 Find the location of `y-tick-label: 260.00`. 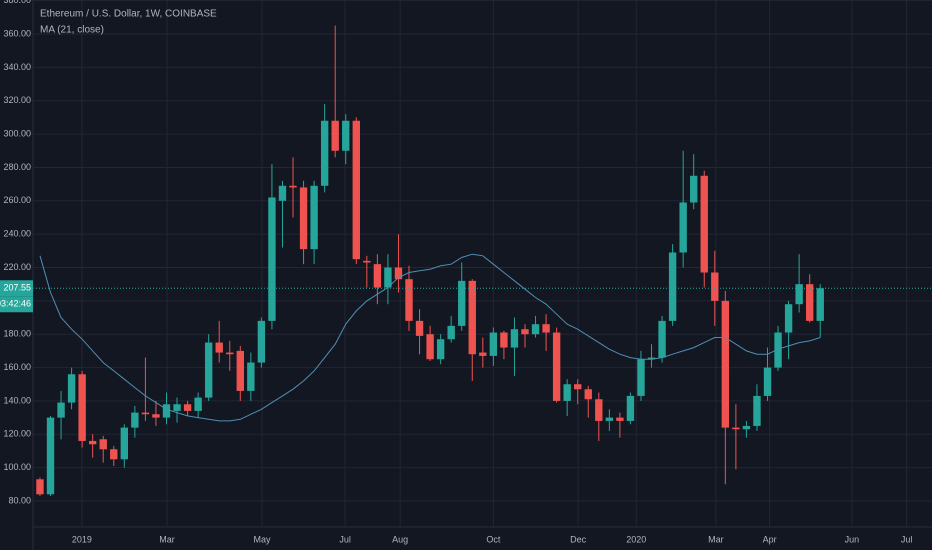

y-tick-label: 260.00 is located at coordinates (17, 200).